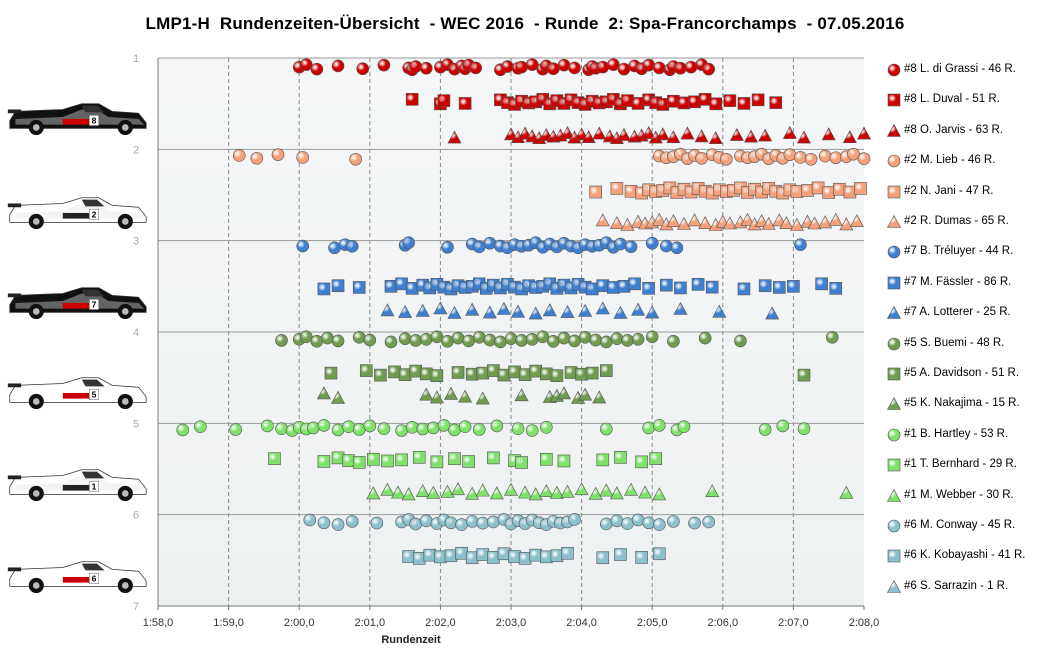  What do you see at coordinates (136, 59) in the screenshot?
I see `y-tick-label: 1` at bounding box center [136, 59].